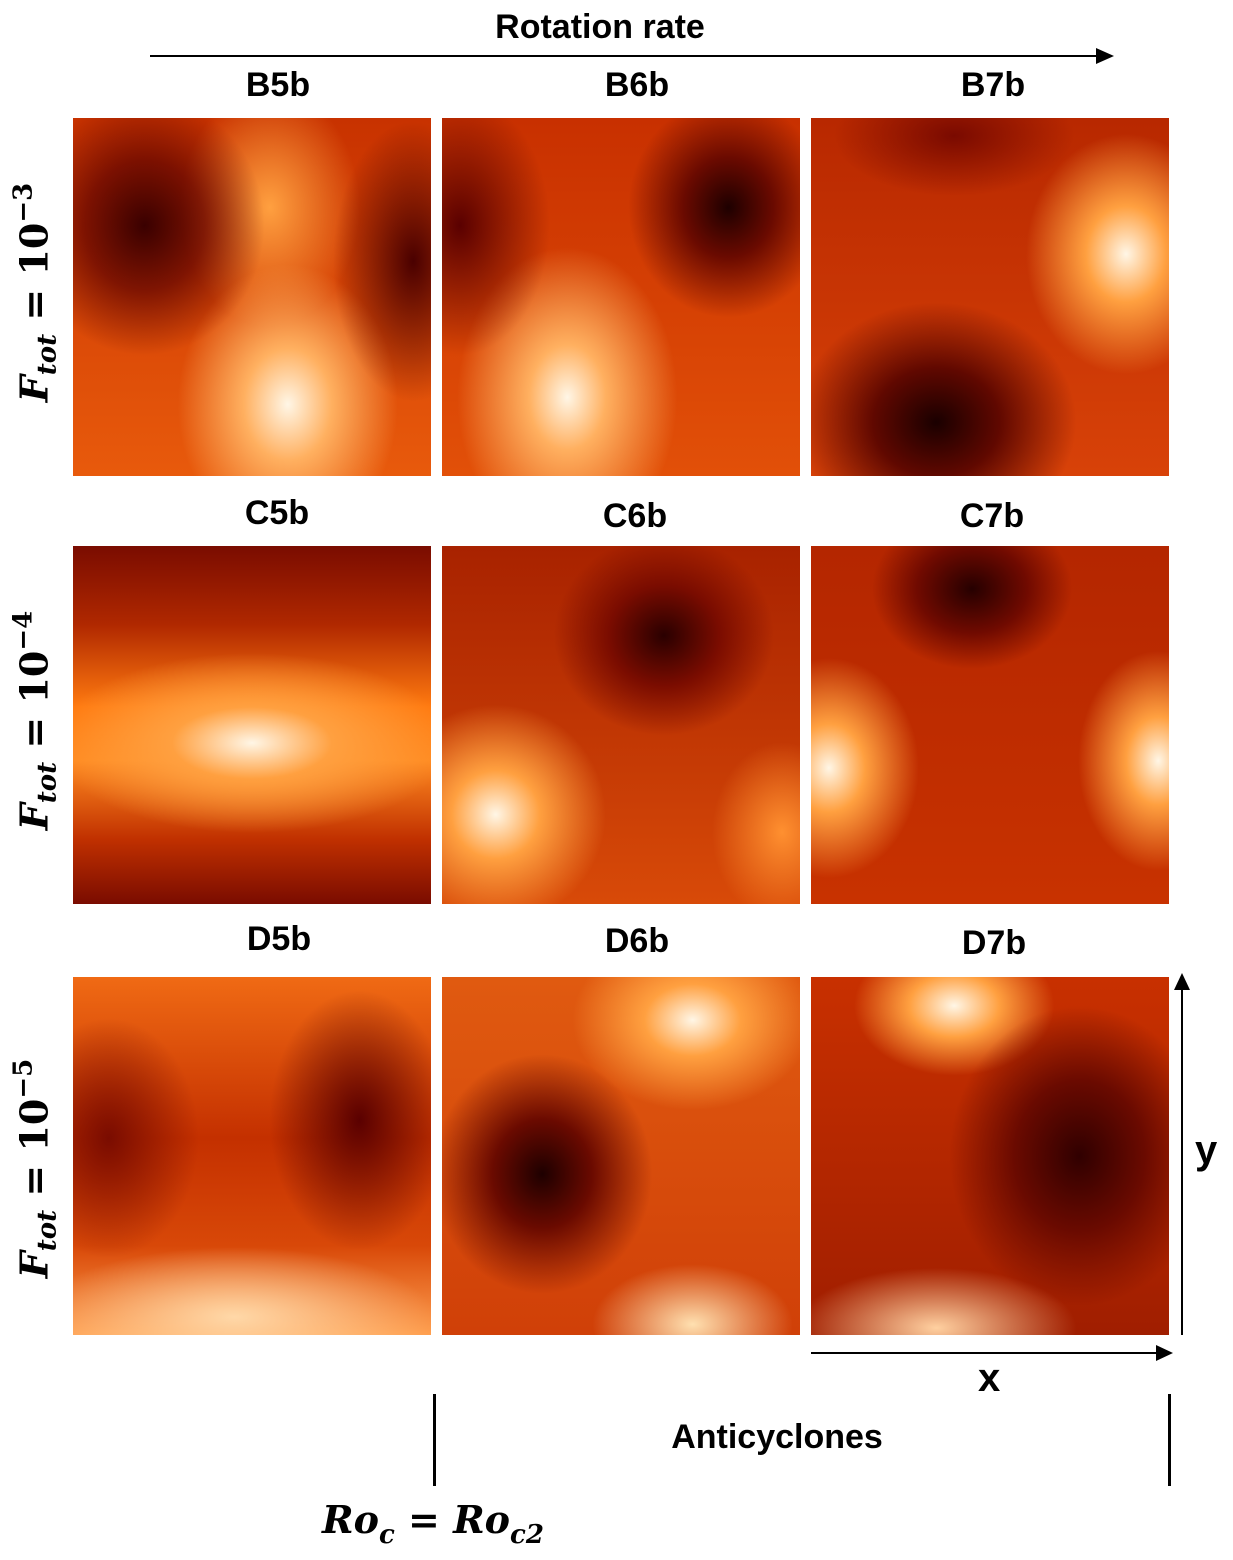 Image resolution: width=1233 pixels, height=1560 pixels. What do you see at coordinates (252, 725) in the screenshot?
I see `panel-c5b` at bounding box center [252, 725].